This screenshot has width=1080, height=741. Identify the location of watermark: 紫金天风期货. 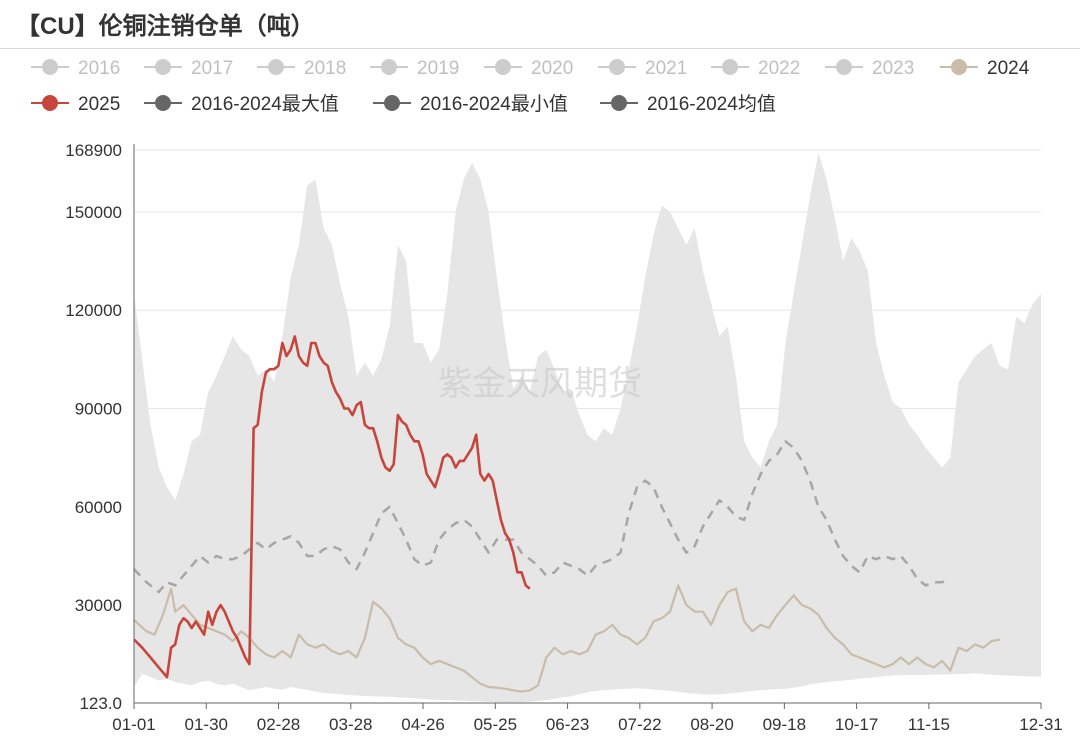
(540, 384).